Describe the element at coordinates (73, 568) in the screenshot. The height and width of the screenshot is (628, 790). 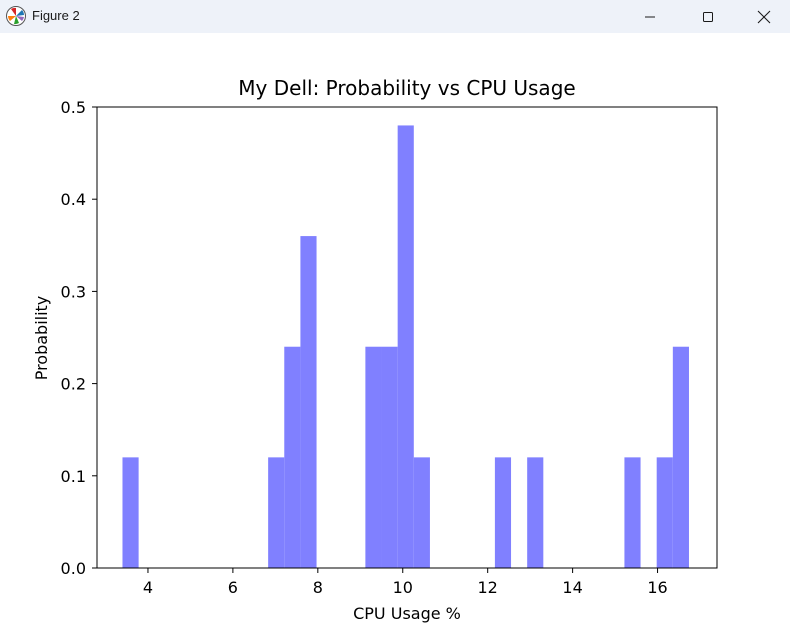
I see `y-tick-label: 0.0` at that location.